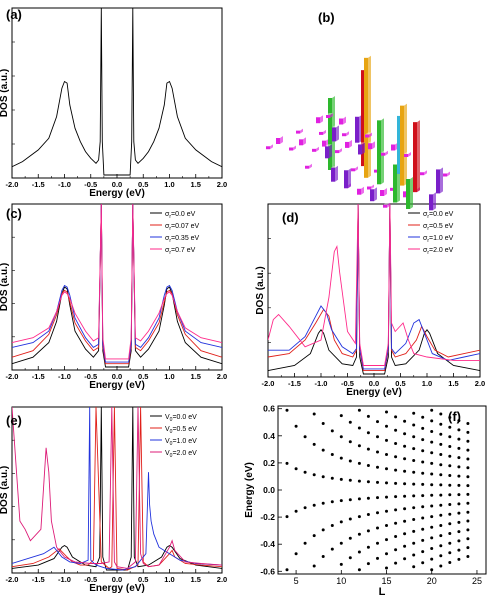 The image size is (491, 599). I want to click on bar-b-14-top, so click(329, 114).